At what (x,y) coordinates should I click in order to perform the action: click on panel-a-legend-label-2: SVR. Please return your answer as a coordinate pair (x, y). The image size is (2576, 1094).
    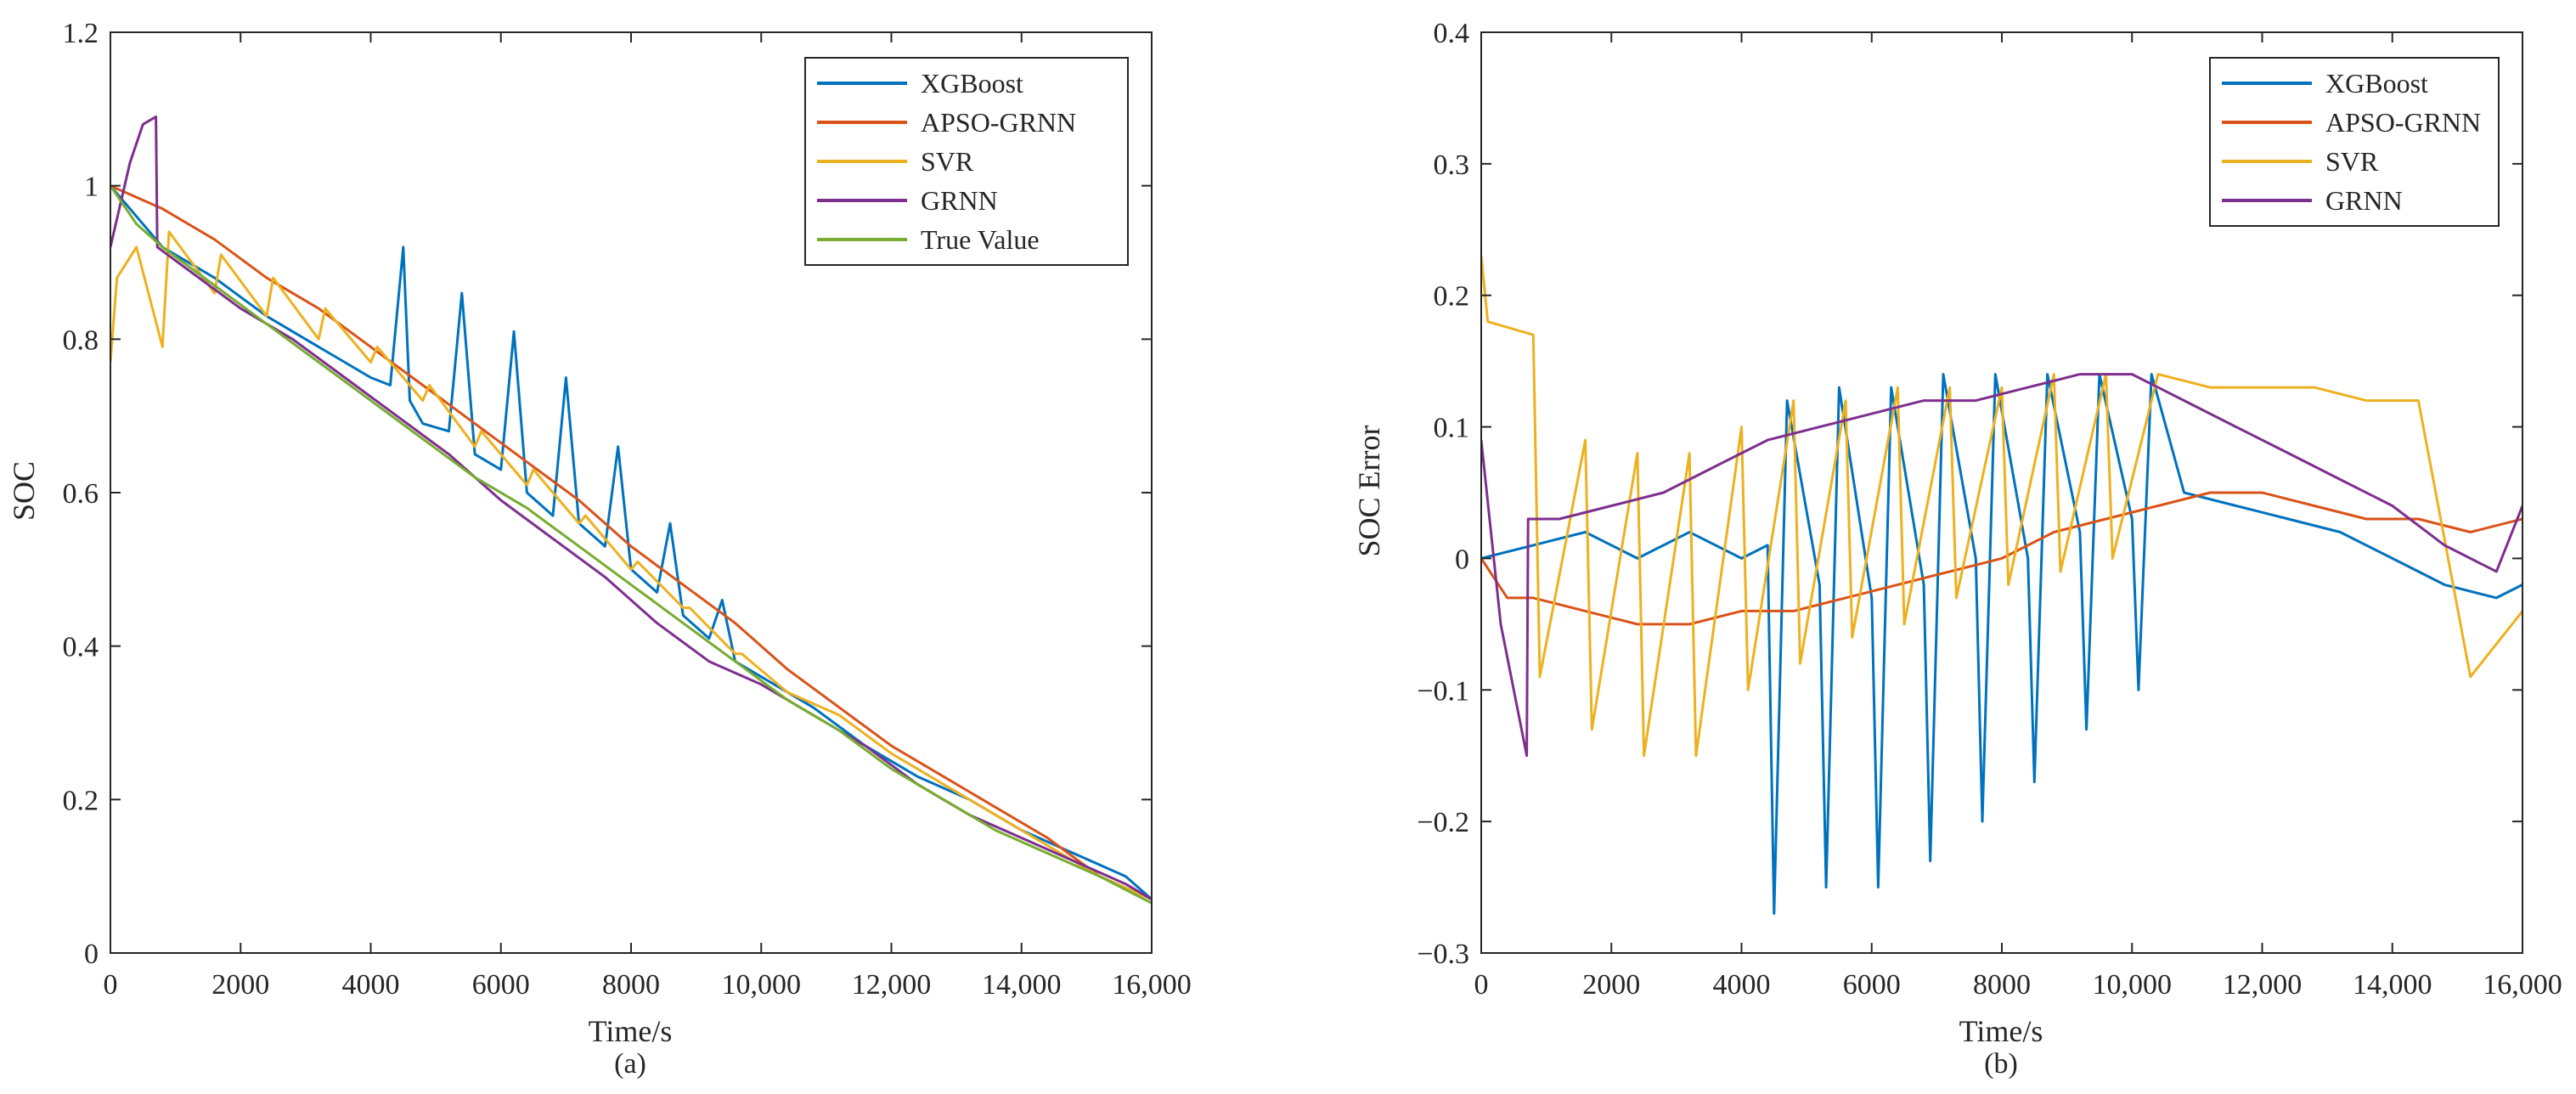
    Looking at the image, I should click on (947, 161).